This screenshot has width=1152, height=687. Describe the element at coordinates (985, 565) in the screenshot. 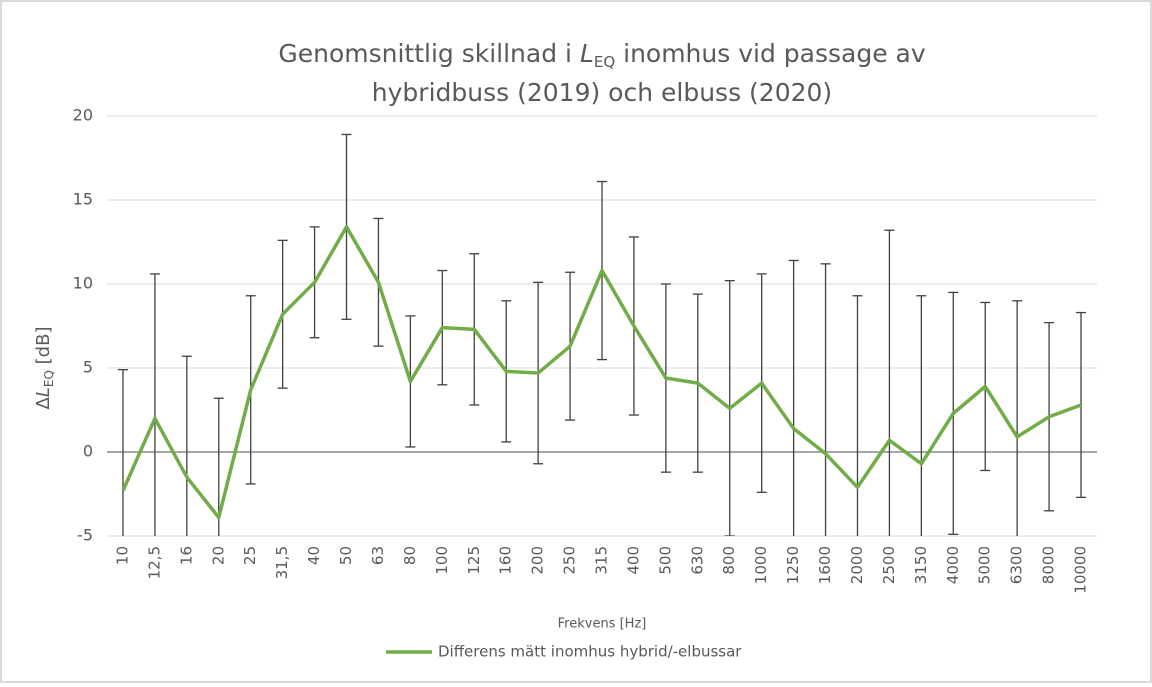

I see `x-tick-label: 5000` at that location.